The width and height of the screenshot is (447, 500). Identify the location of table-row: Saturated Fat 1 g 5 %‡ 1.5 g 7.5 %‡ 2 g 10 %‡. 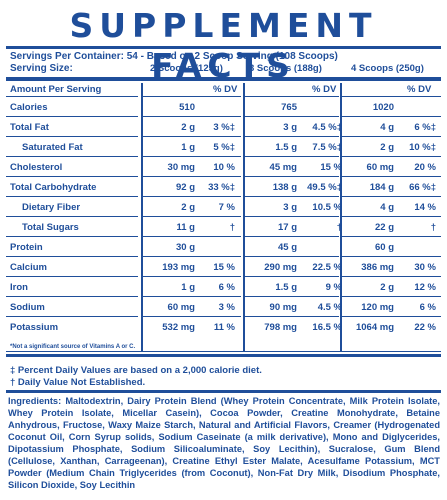
(223, 147).